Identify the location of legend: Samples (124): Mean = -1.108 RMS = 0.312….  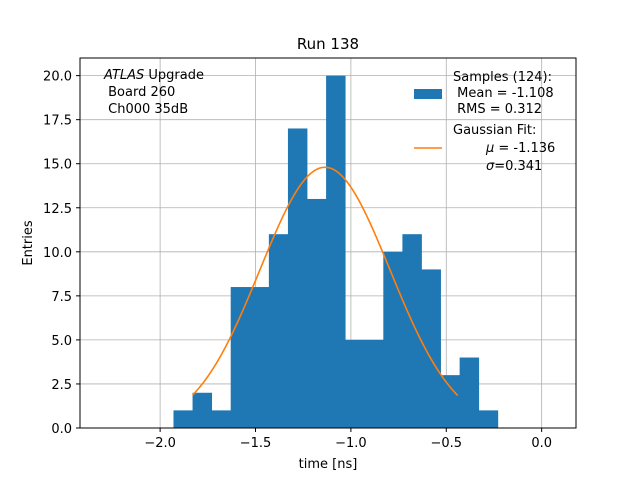
(495, 122).